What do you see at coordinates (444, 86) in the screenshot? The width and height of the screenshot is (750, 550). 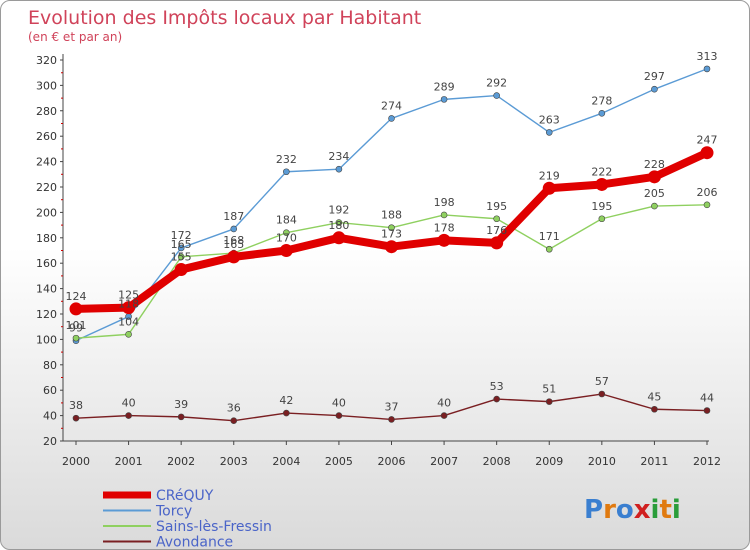 I see `data-label: 289` at bounding box center [444, 86].